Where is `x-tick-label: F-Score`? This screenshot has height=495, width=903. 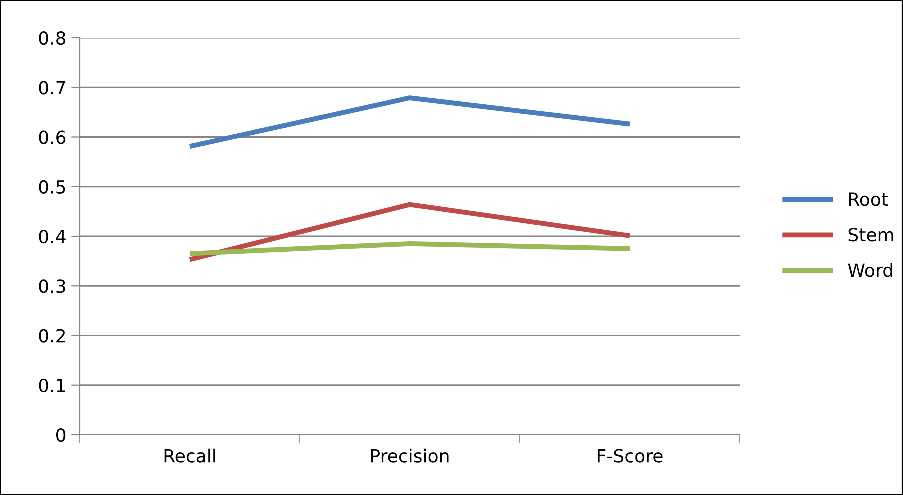
x-tick-label: F-Score is located at coordinates (630, 456).